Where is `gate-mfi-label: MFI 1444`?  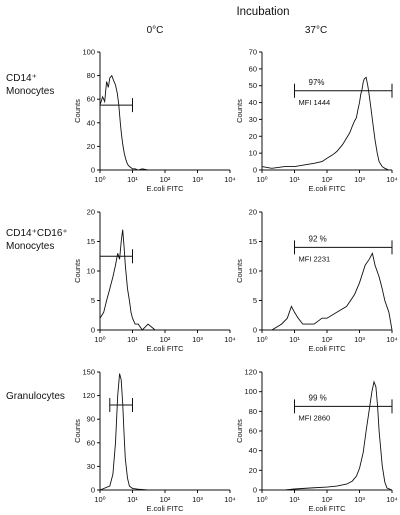 gate-mfi-label: MFI 1444 is located at coordinates (315, 102).